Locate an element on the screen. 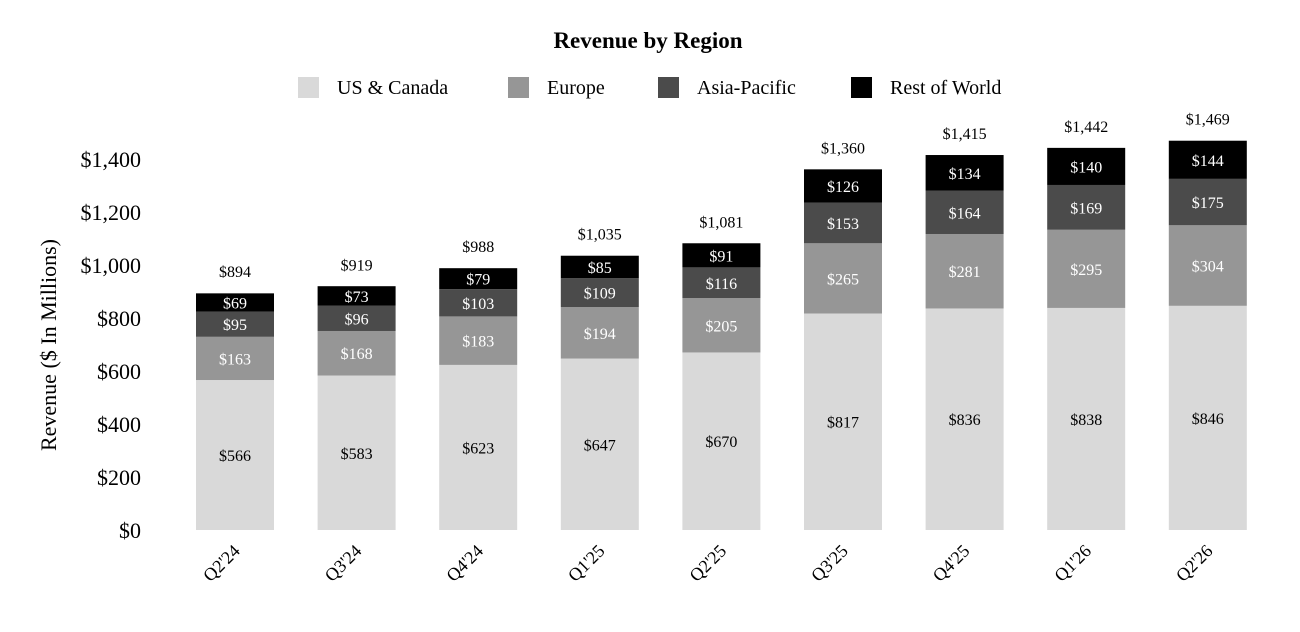 The image size is (1300, 632). bar-total-label: $1,081 is located at coordinates (721, 223).